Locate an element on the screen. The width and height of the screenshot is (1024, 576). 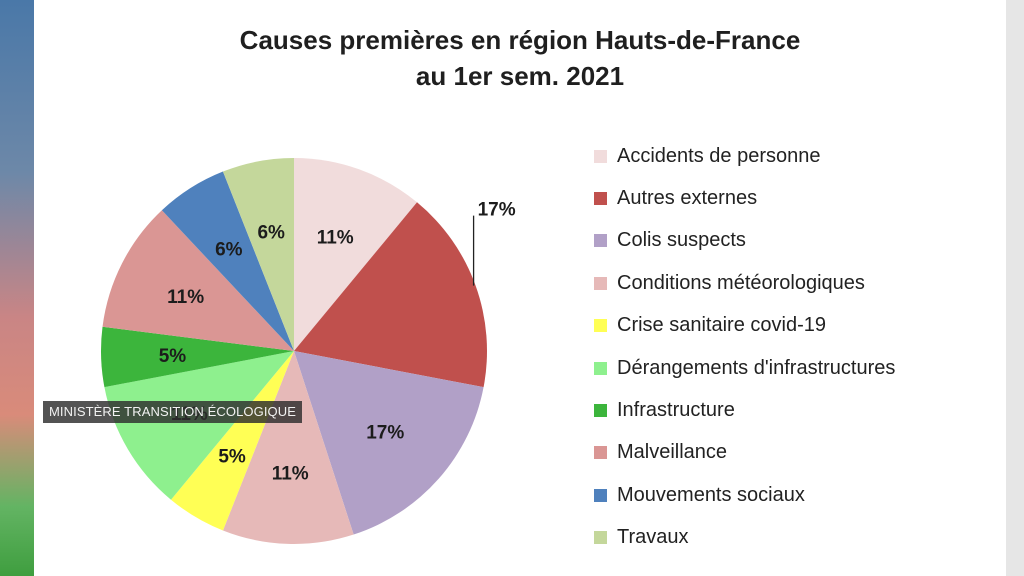
legend-label-7: Malveillance is located at coordinates (672, 452).